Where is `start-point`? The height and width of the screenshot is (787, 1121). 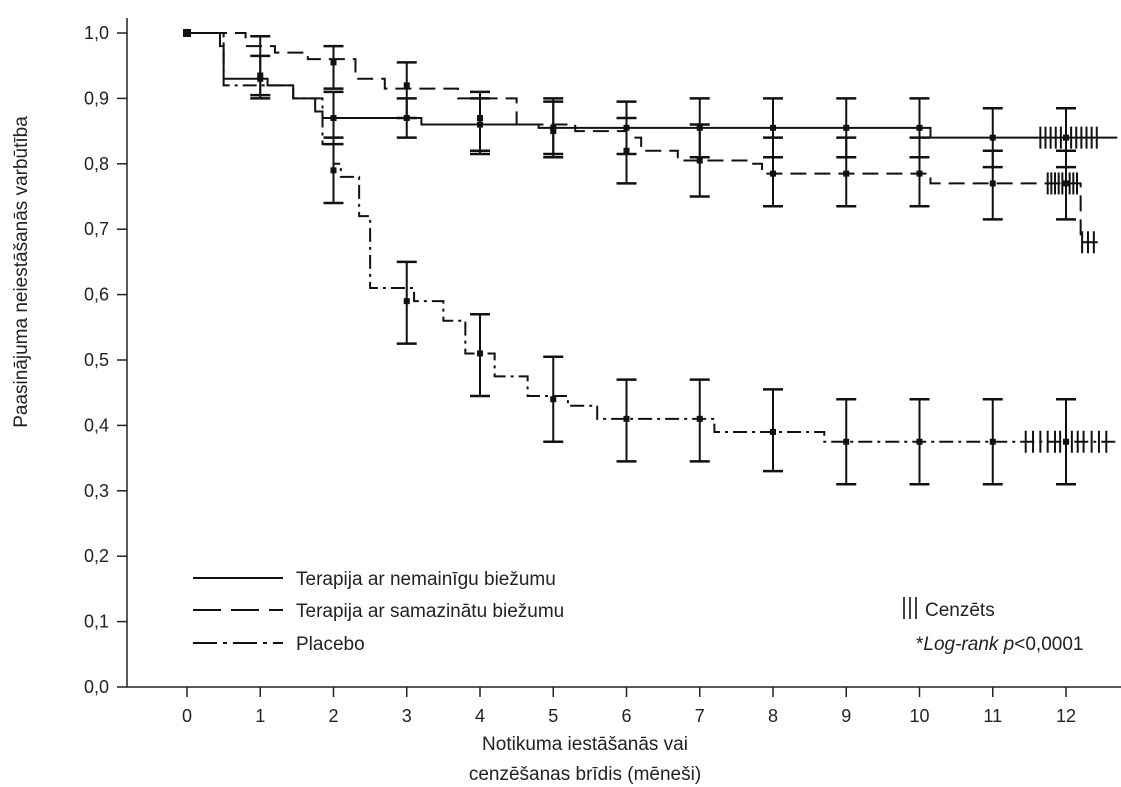
start-point is located at coordinates (187, 33).